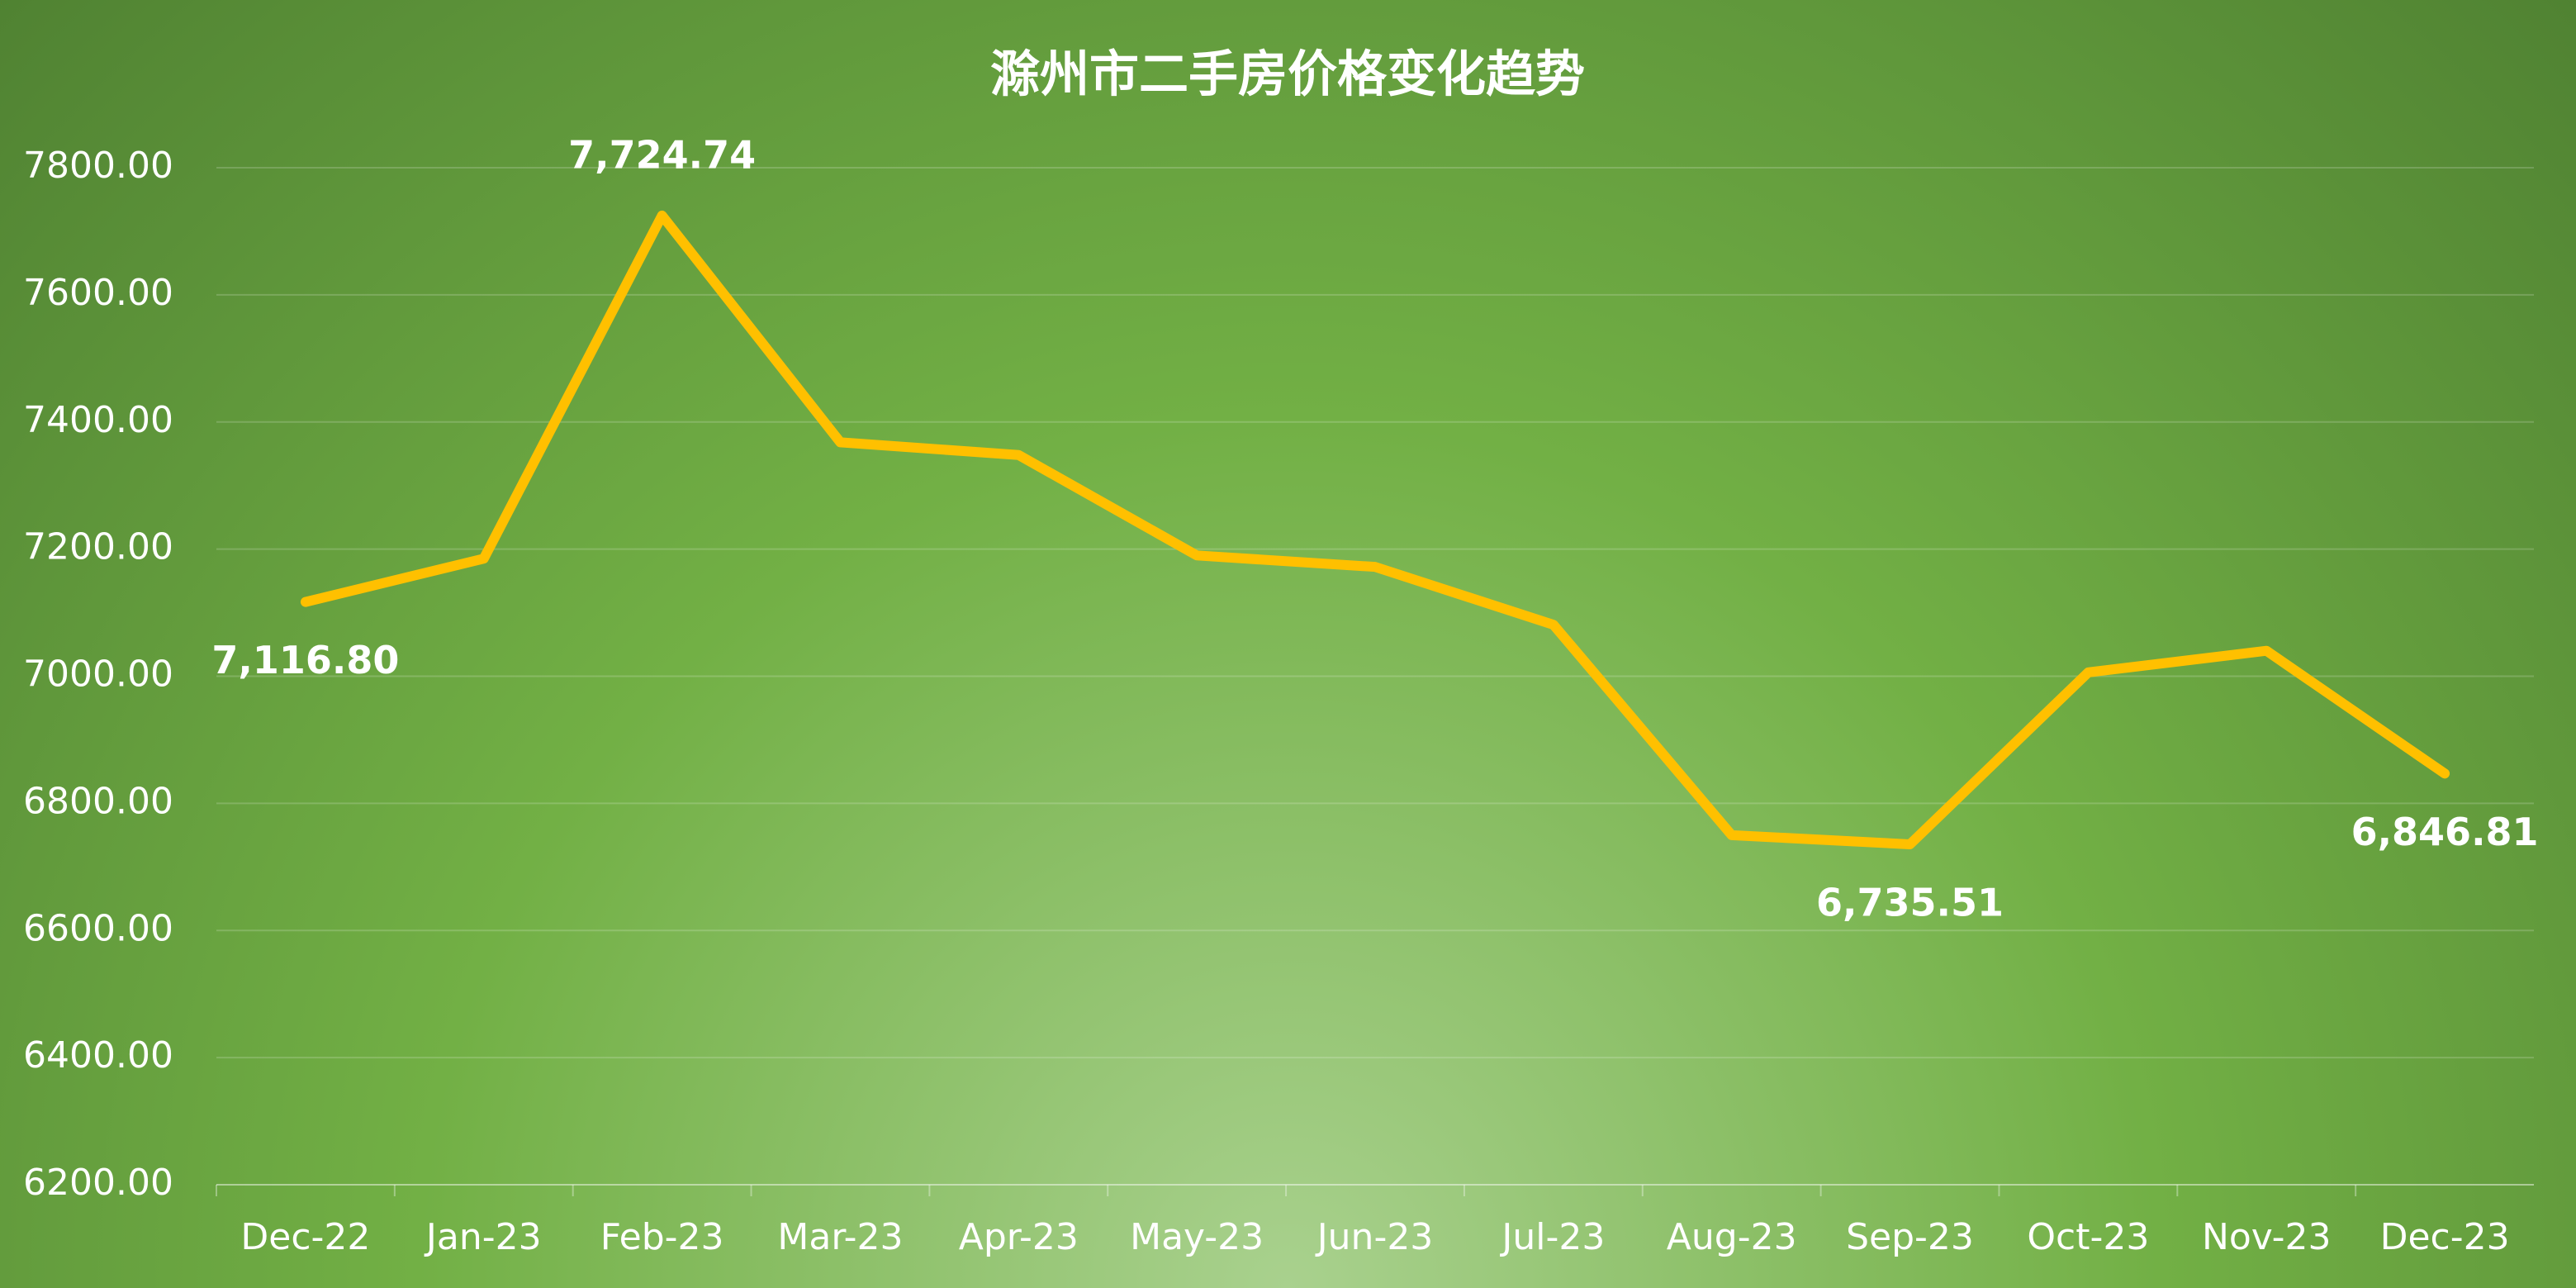 The width and height of the screenshot is (2576, 1288). What do you see at coordinates (662, 1237) in the screenshot?
I see `x-tick-label: Feb-23` at bounding box center [662, 1237].